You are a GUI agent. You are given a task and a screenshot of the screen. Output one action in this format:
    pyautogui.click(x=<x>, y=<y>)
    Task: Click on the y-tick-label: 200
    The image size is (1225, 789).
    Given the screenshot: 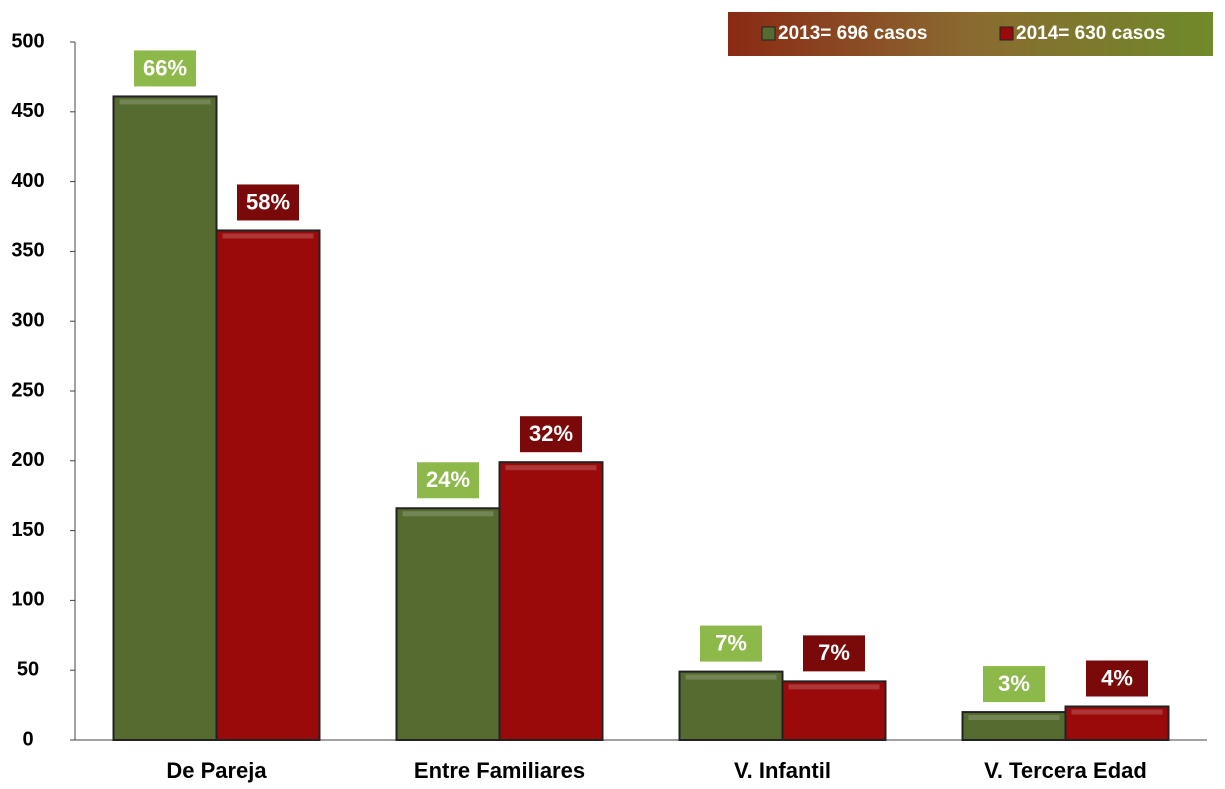 What is the action you would take?
    pyautogui.click(x=27, y=460)
    